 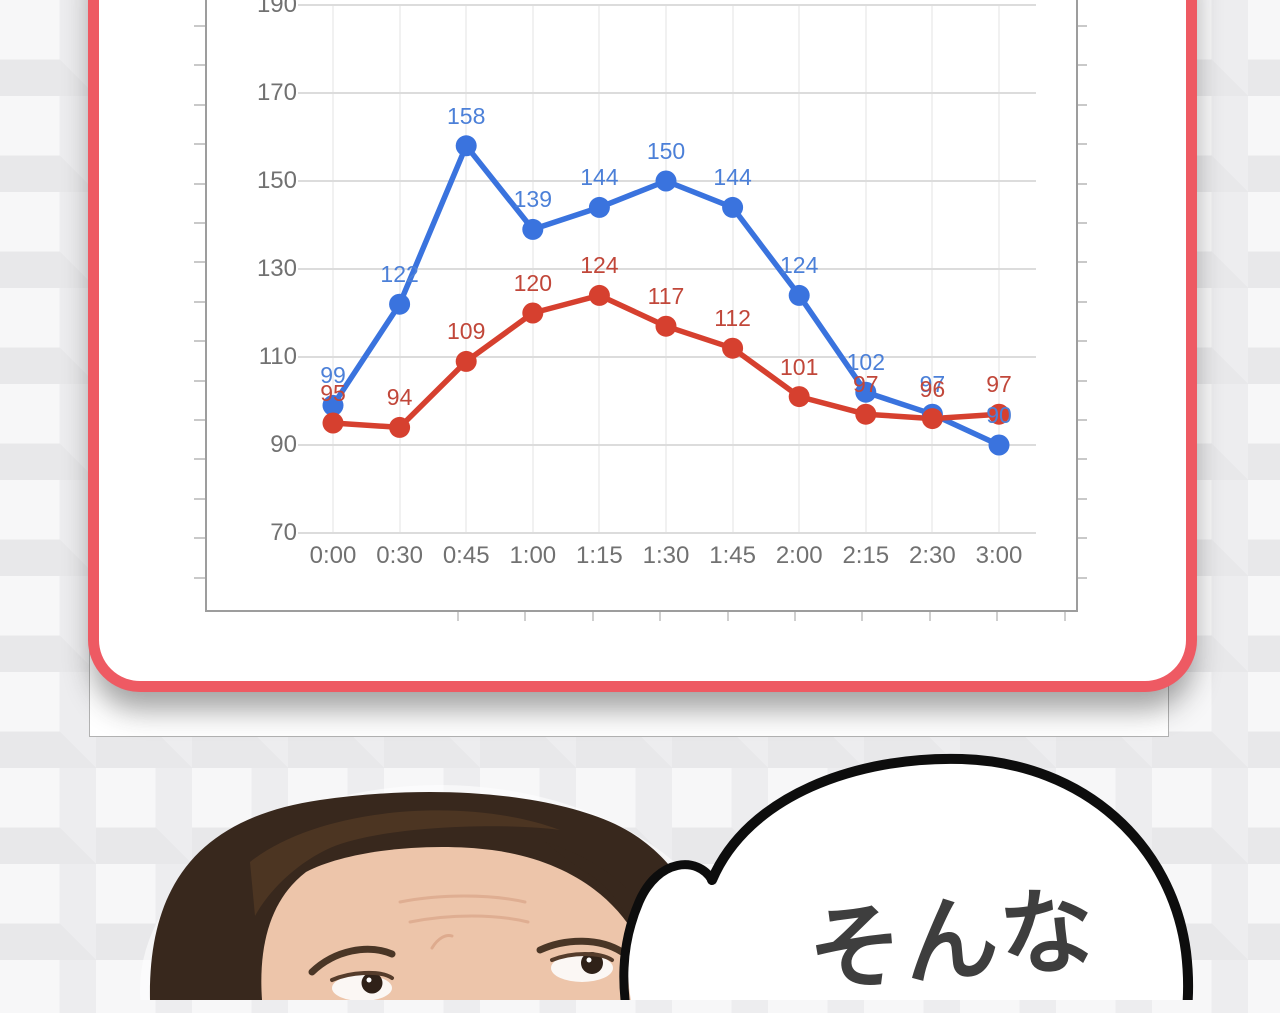 I want to click on left-eye-glint, so click(x=369, y=980).